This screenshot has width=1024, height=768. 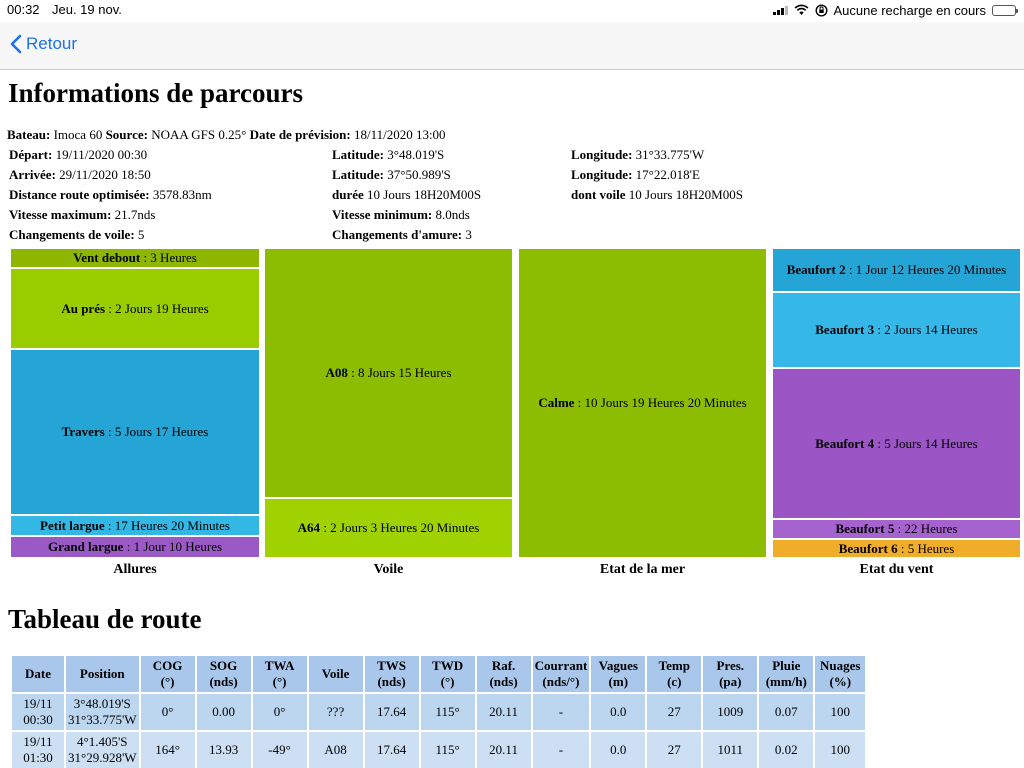 I want to click on tm-value: : 2 Jours 14 Heures, so click(x=926, y=329).